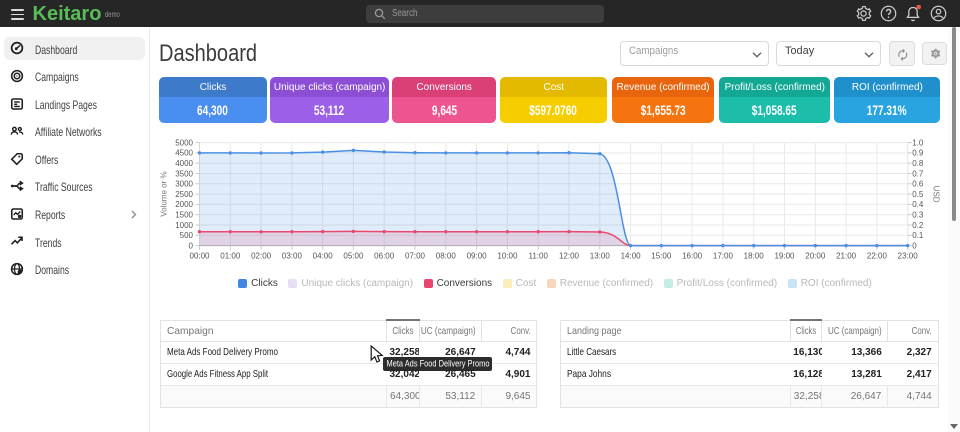 Image resolution: width=960 pixels, height=432 pixels. I want to click on svg-text: 11:00, so click(538, 256).